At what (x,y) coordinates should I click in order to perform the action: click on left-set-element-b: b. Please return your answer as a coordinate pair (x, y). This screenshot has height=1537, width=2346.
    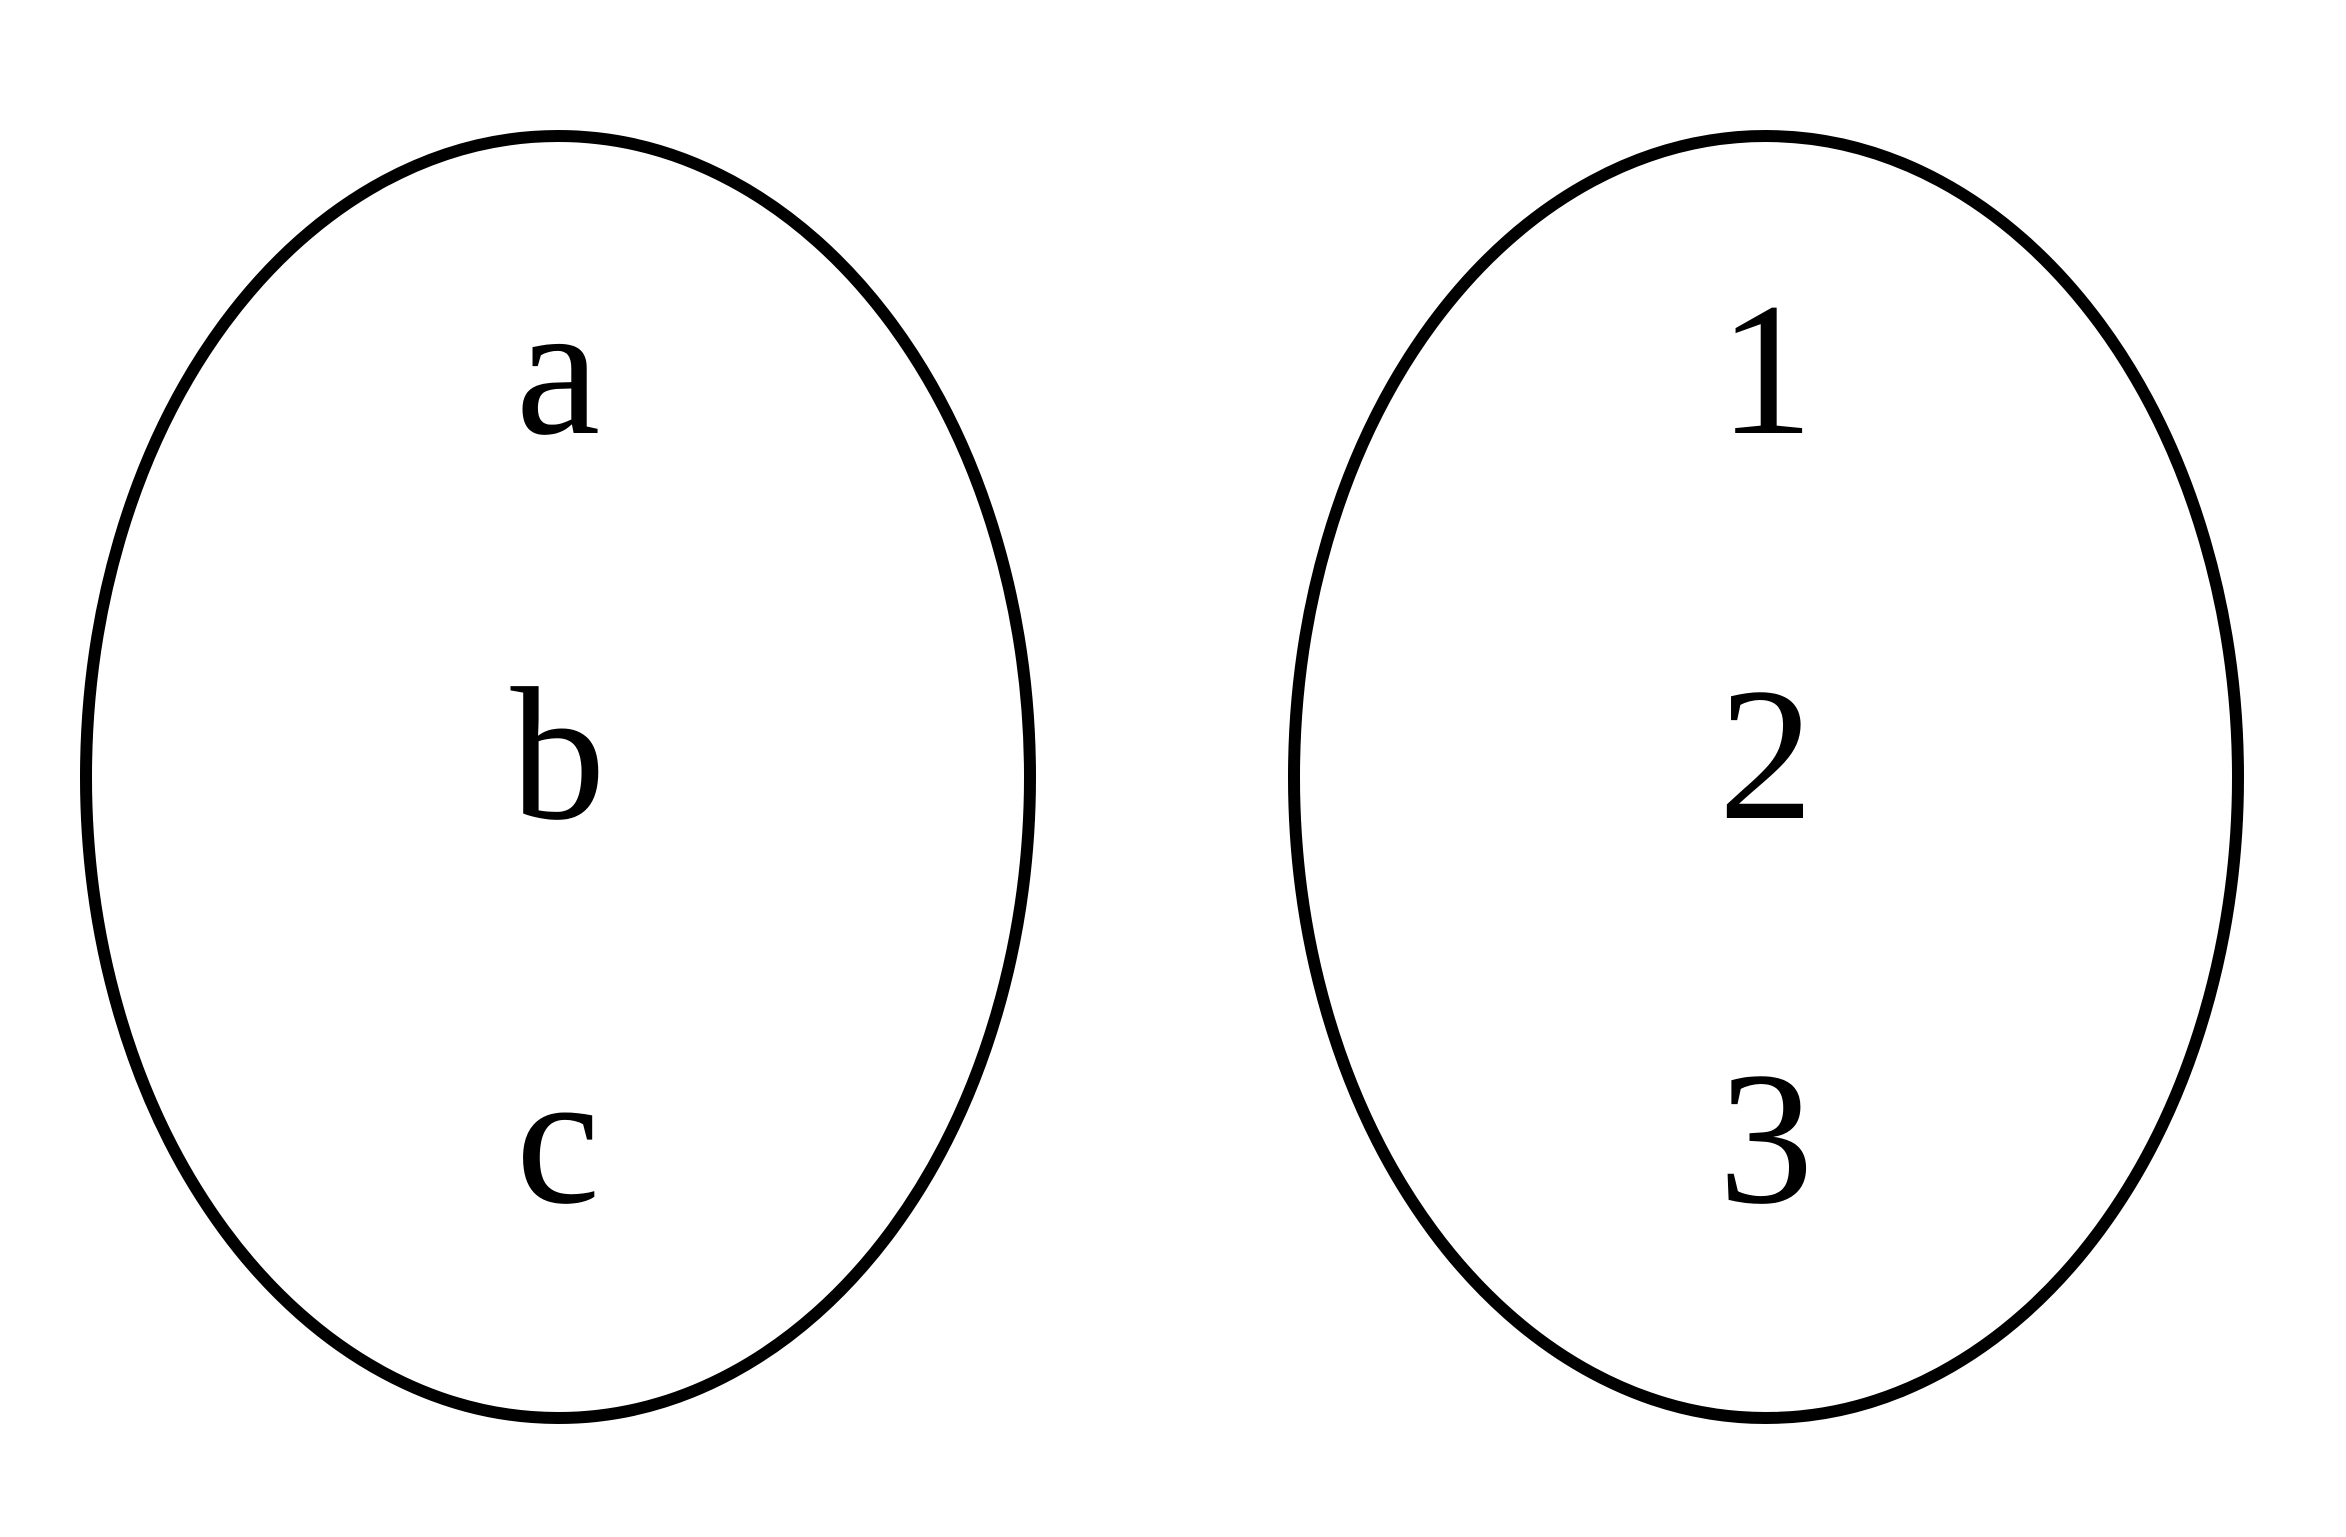
    Looking at the image, I should click on (558, 755).